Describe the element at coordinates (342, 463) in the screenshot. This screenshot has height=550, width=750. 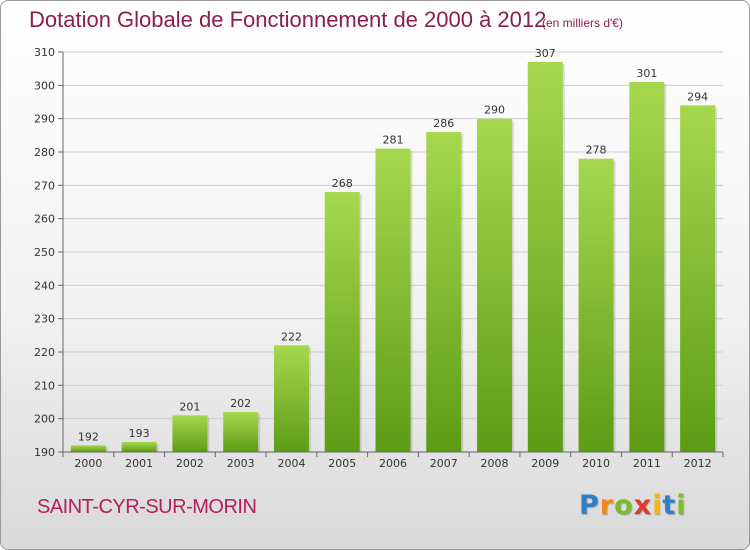
I see `x-tick-label: 2005` at that location.